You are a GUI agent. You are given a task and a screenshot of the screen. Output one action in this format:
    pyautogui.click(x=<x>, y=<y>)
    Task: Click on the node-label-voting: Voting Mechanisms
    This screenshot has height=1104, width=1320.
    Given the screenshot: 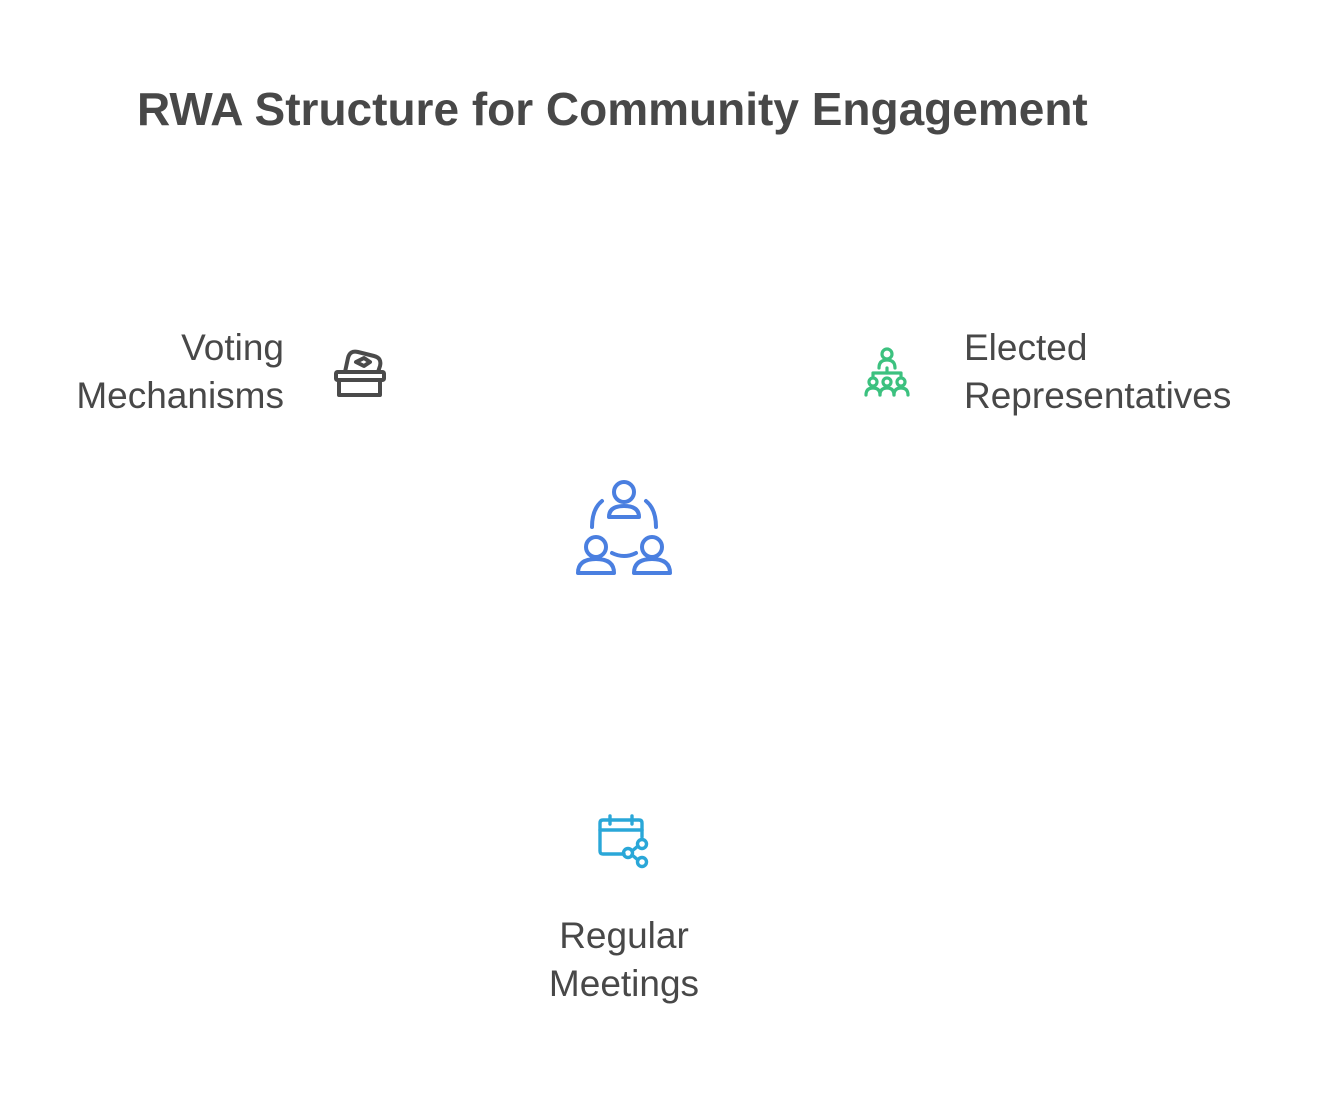 What is the action you would take?
    pyautogui.click(x=180, y=372)
    